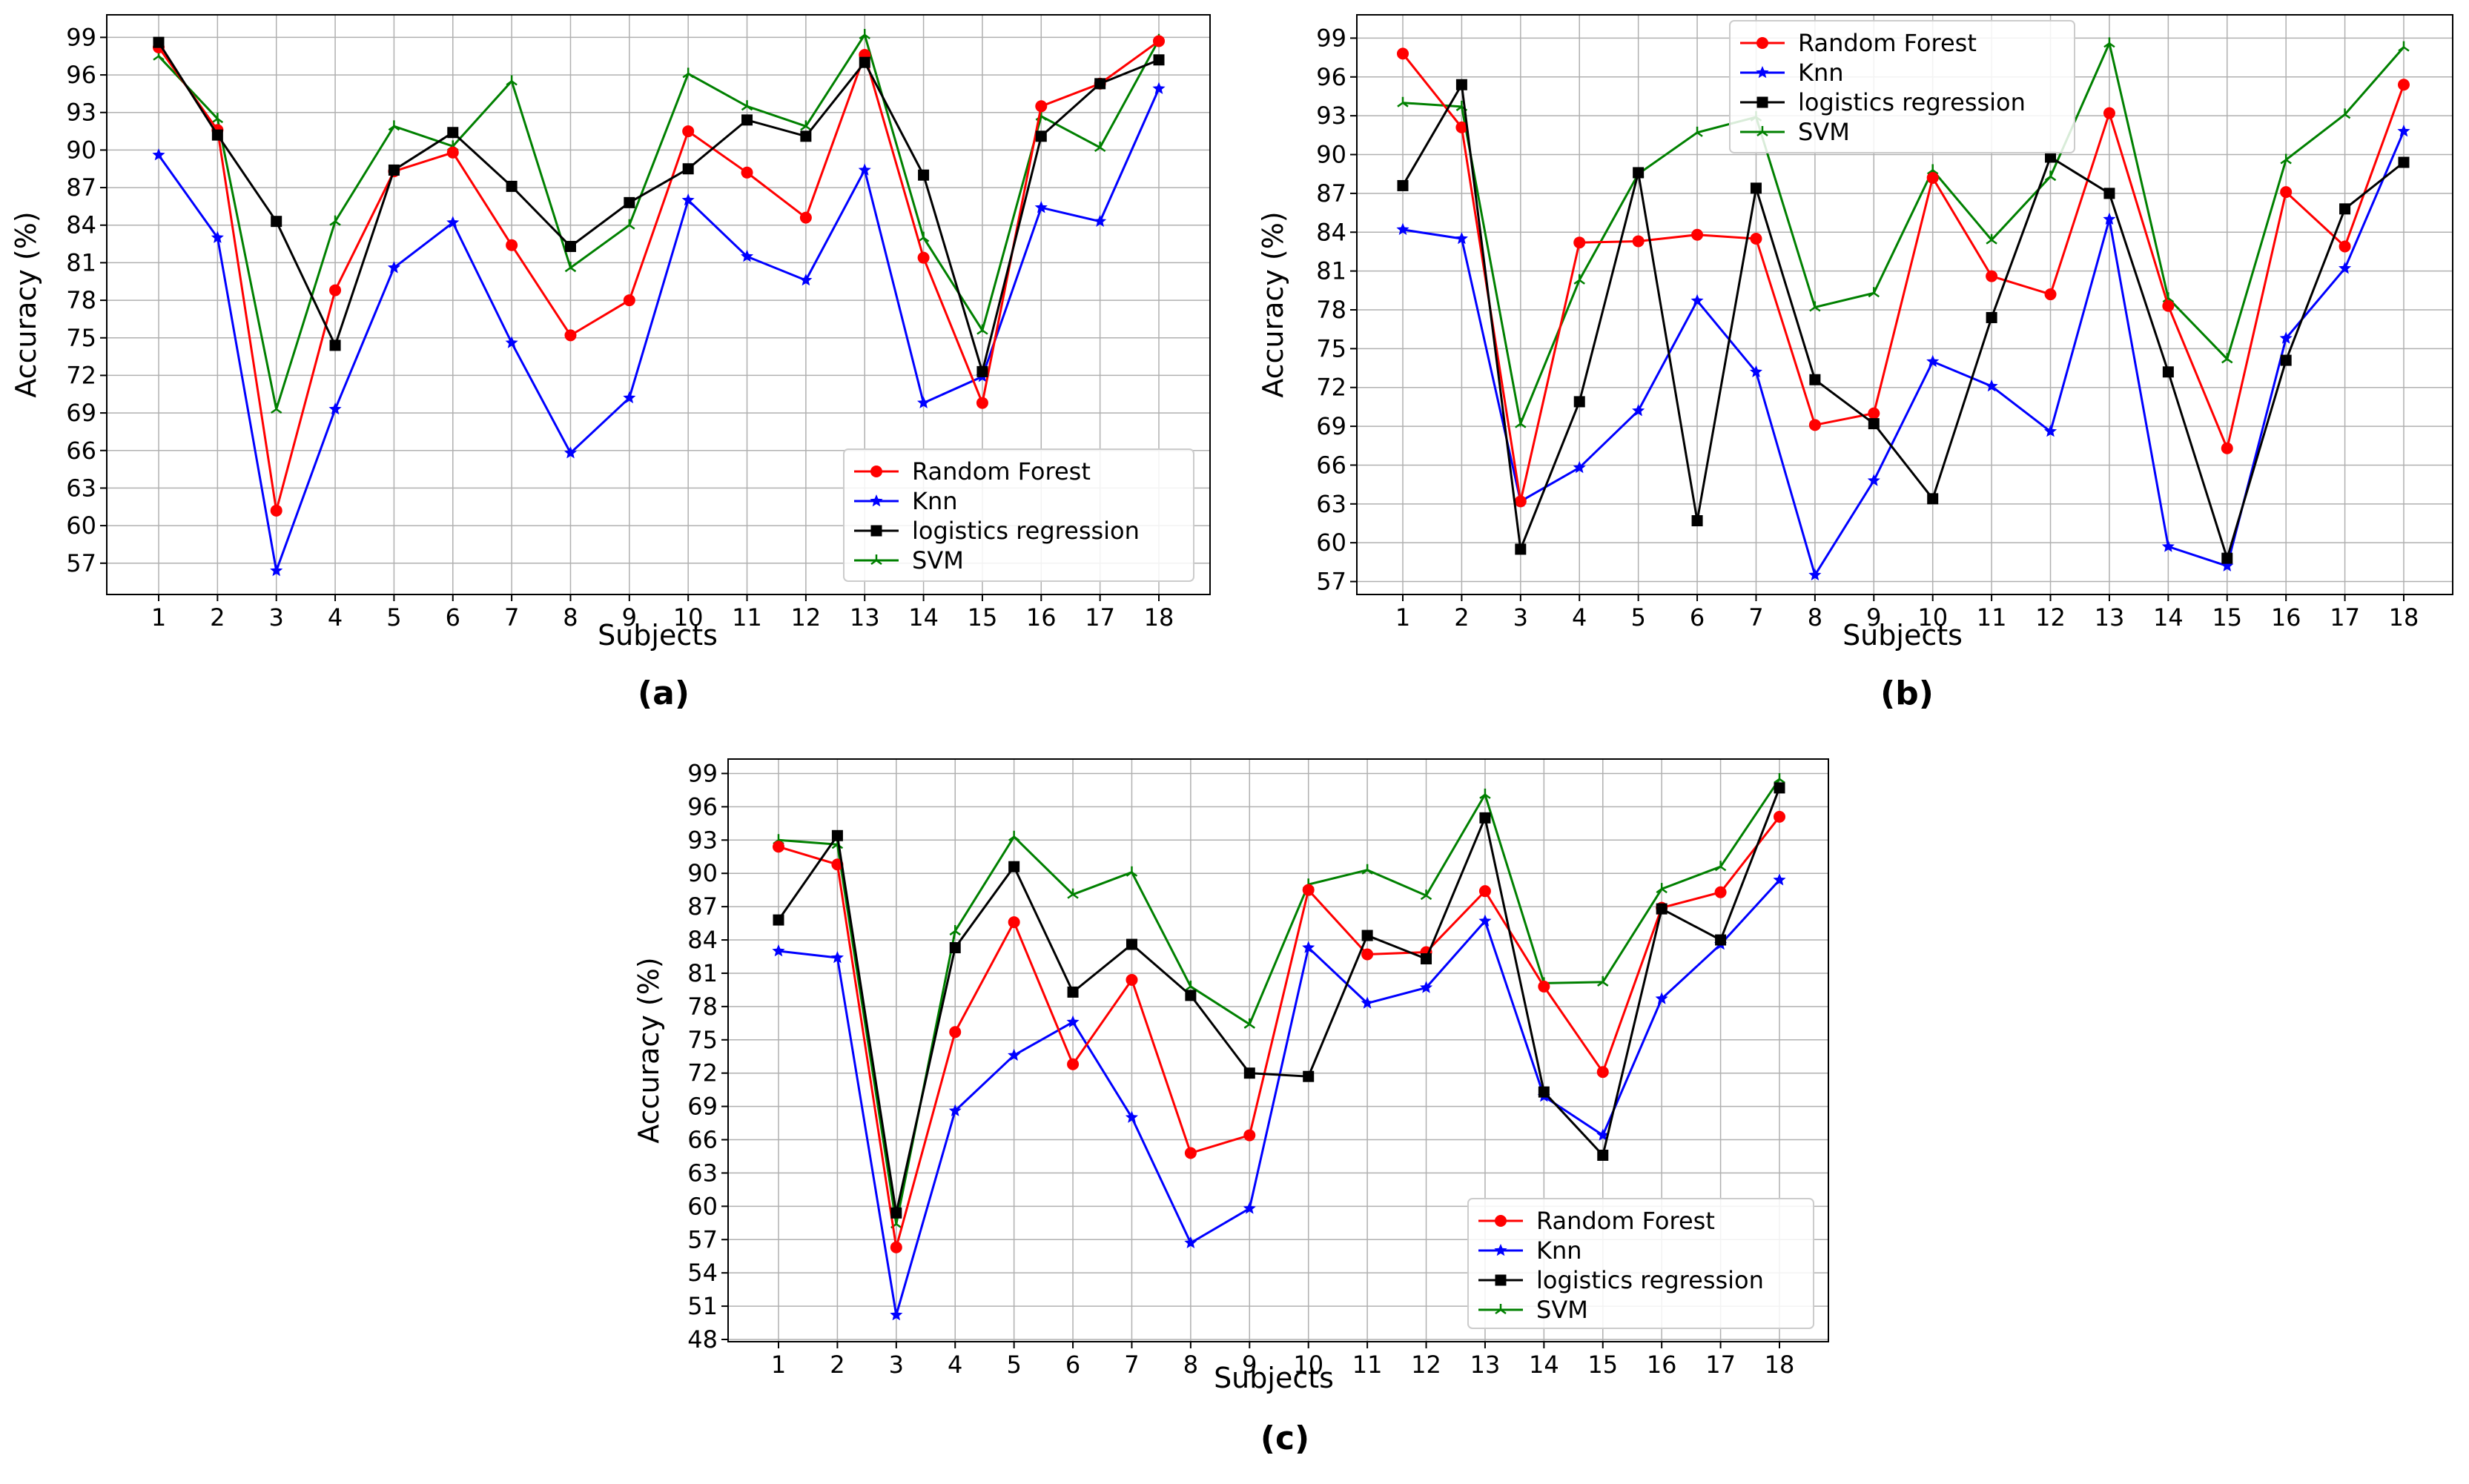 Image resolution: width=2469 pixels, height=1484 pixels. I want to click on y-tick-label: 81, so click(702, 973).